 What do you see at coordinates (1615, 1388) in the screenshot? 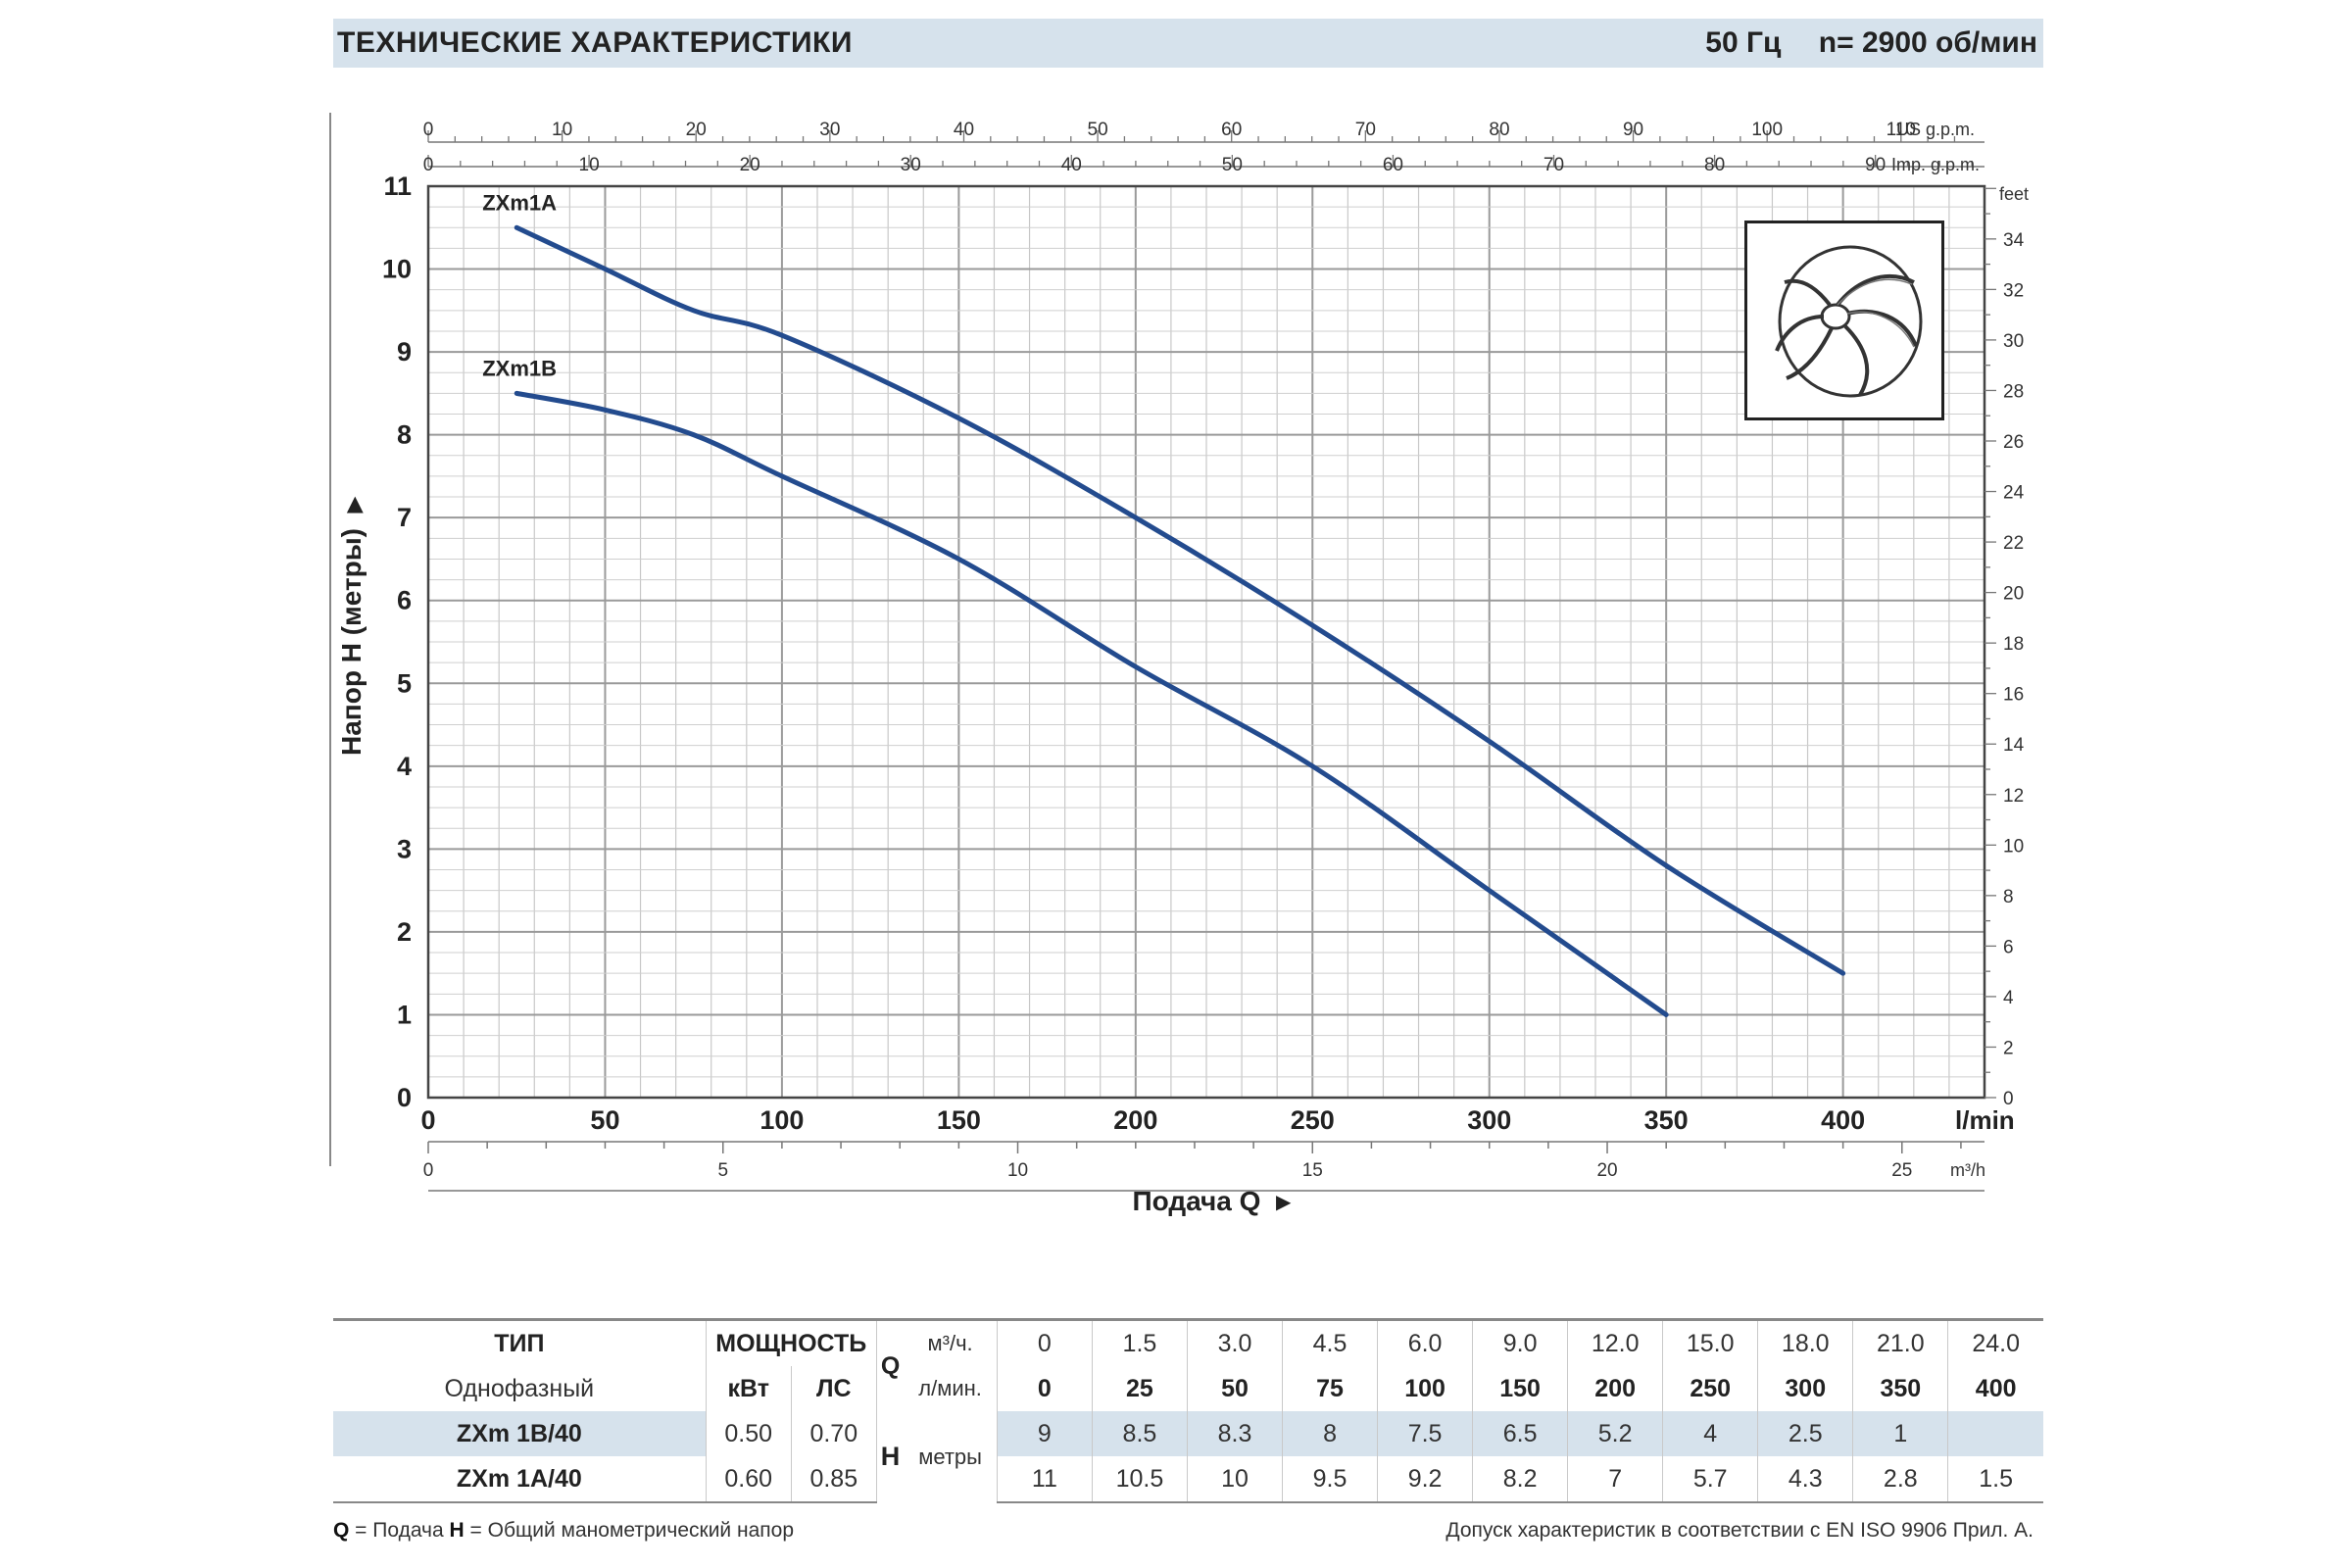
I see `lmin-6: 200` at bounding box center [1615, 1388].